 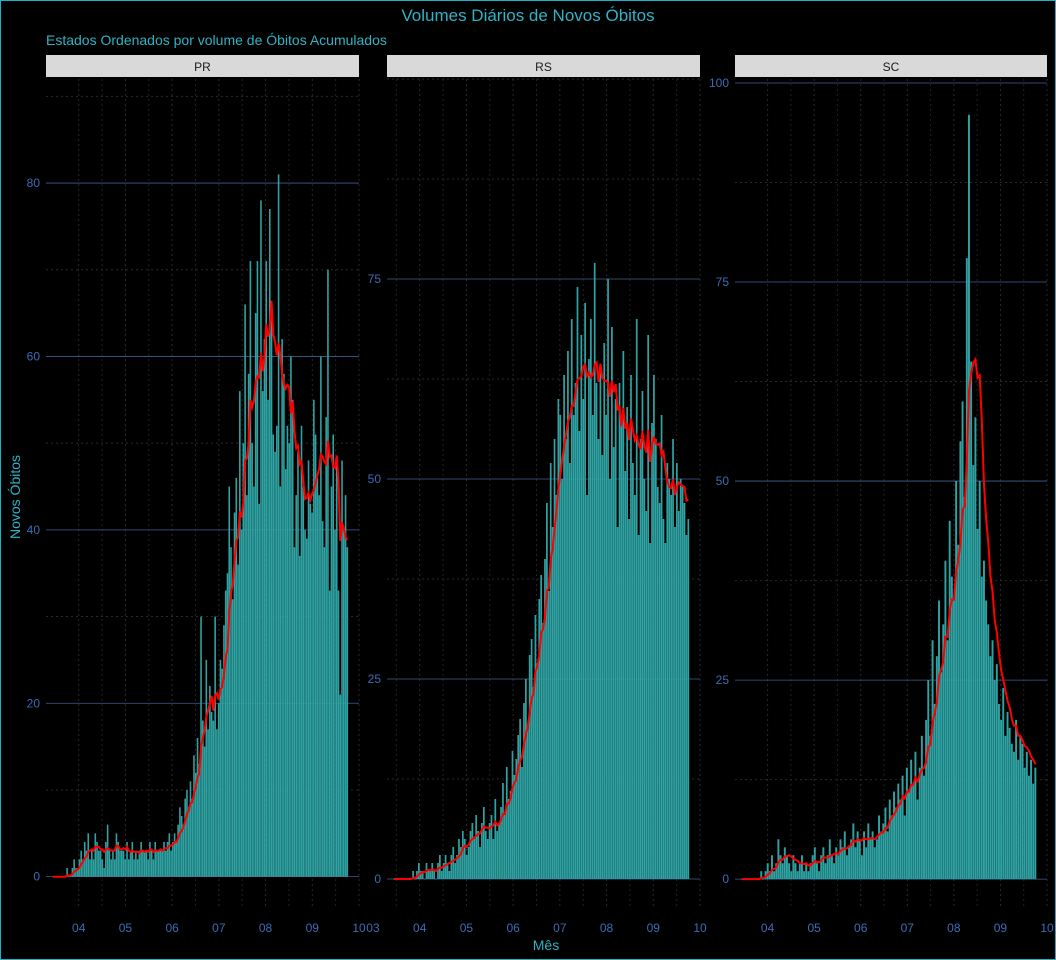 I want to click on x-tick-label: 05, so click(x=814, y=928).